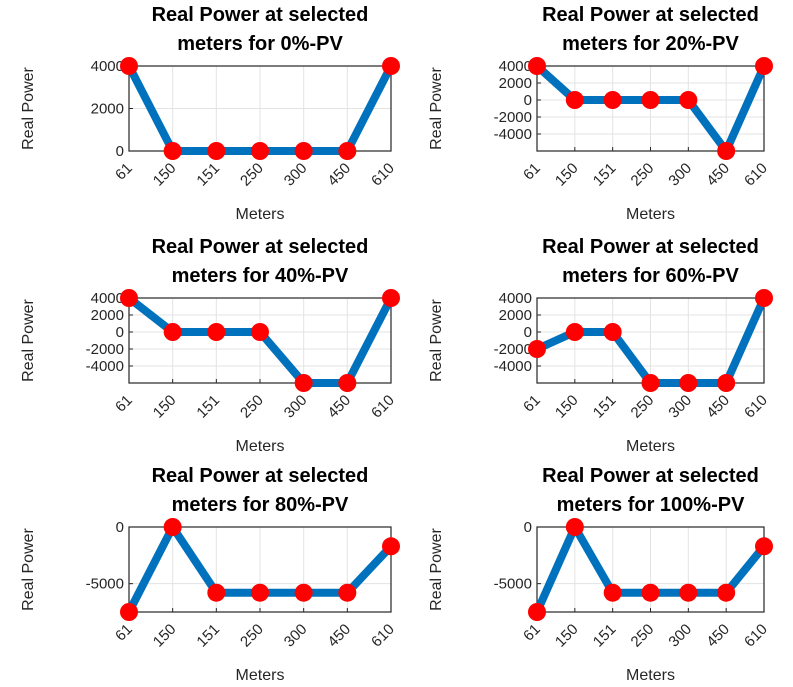 This screenshot has width=793, height=687. What do you see at coordinates (260, 276) in the screenshot?
I see `chart-title: meters for 40%-PV` at bounding box center [260, 276].